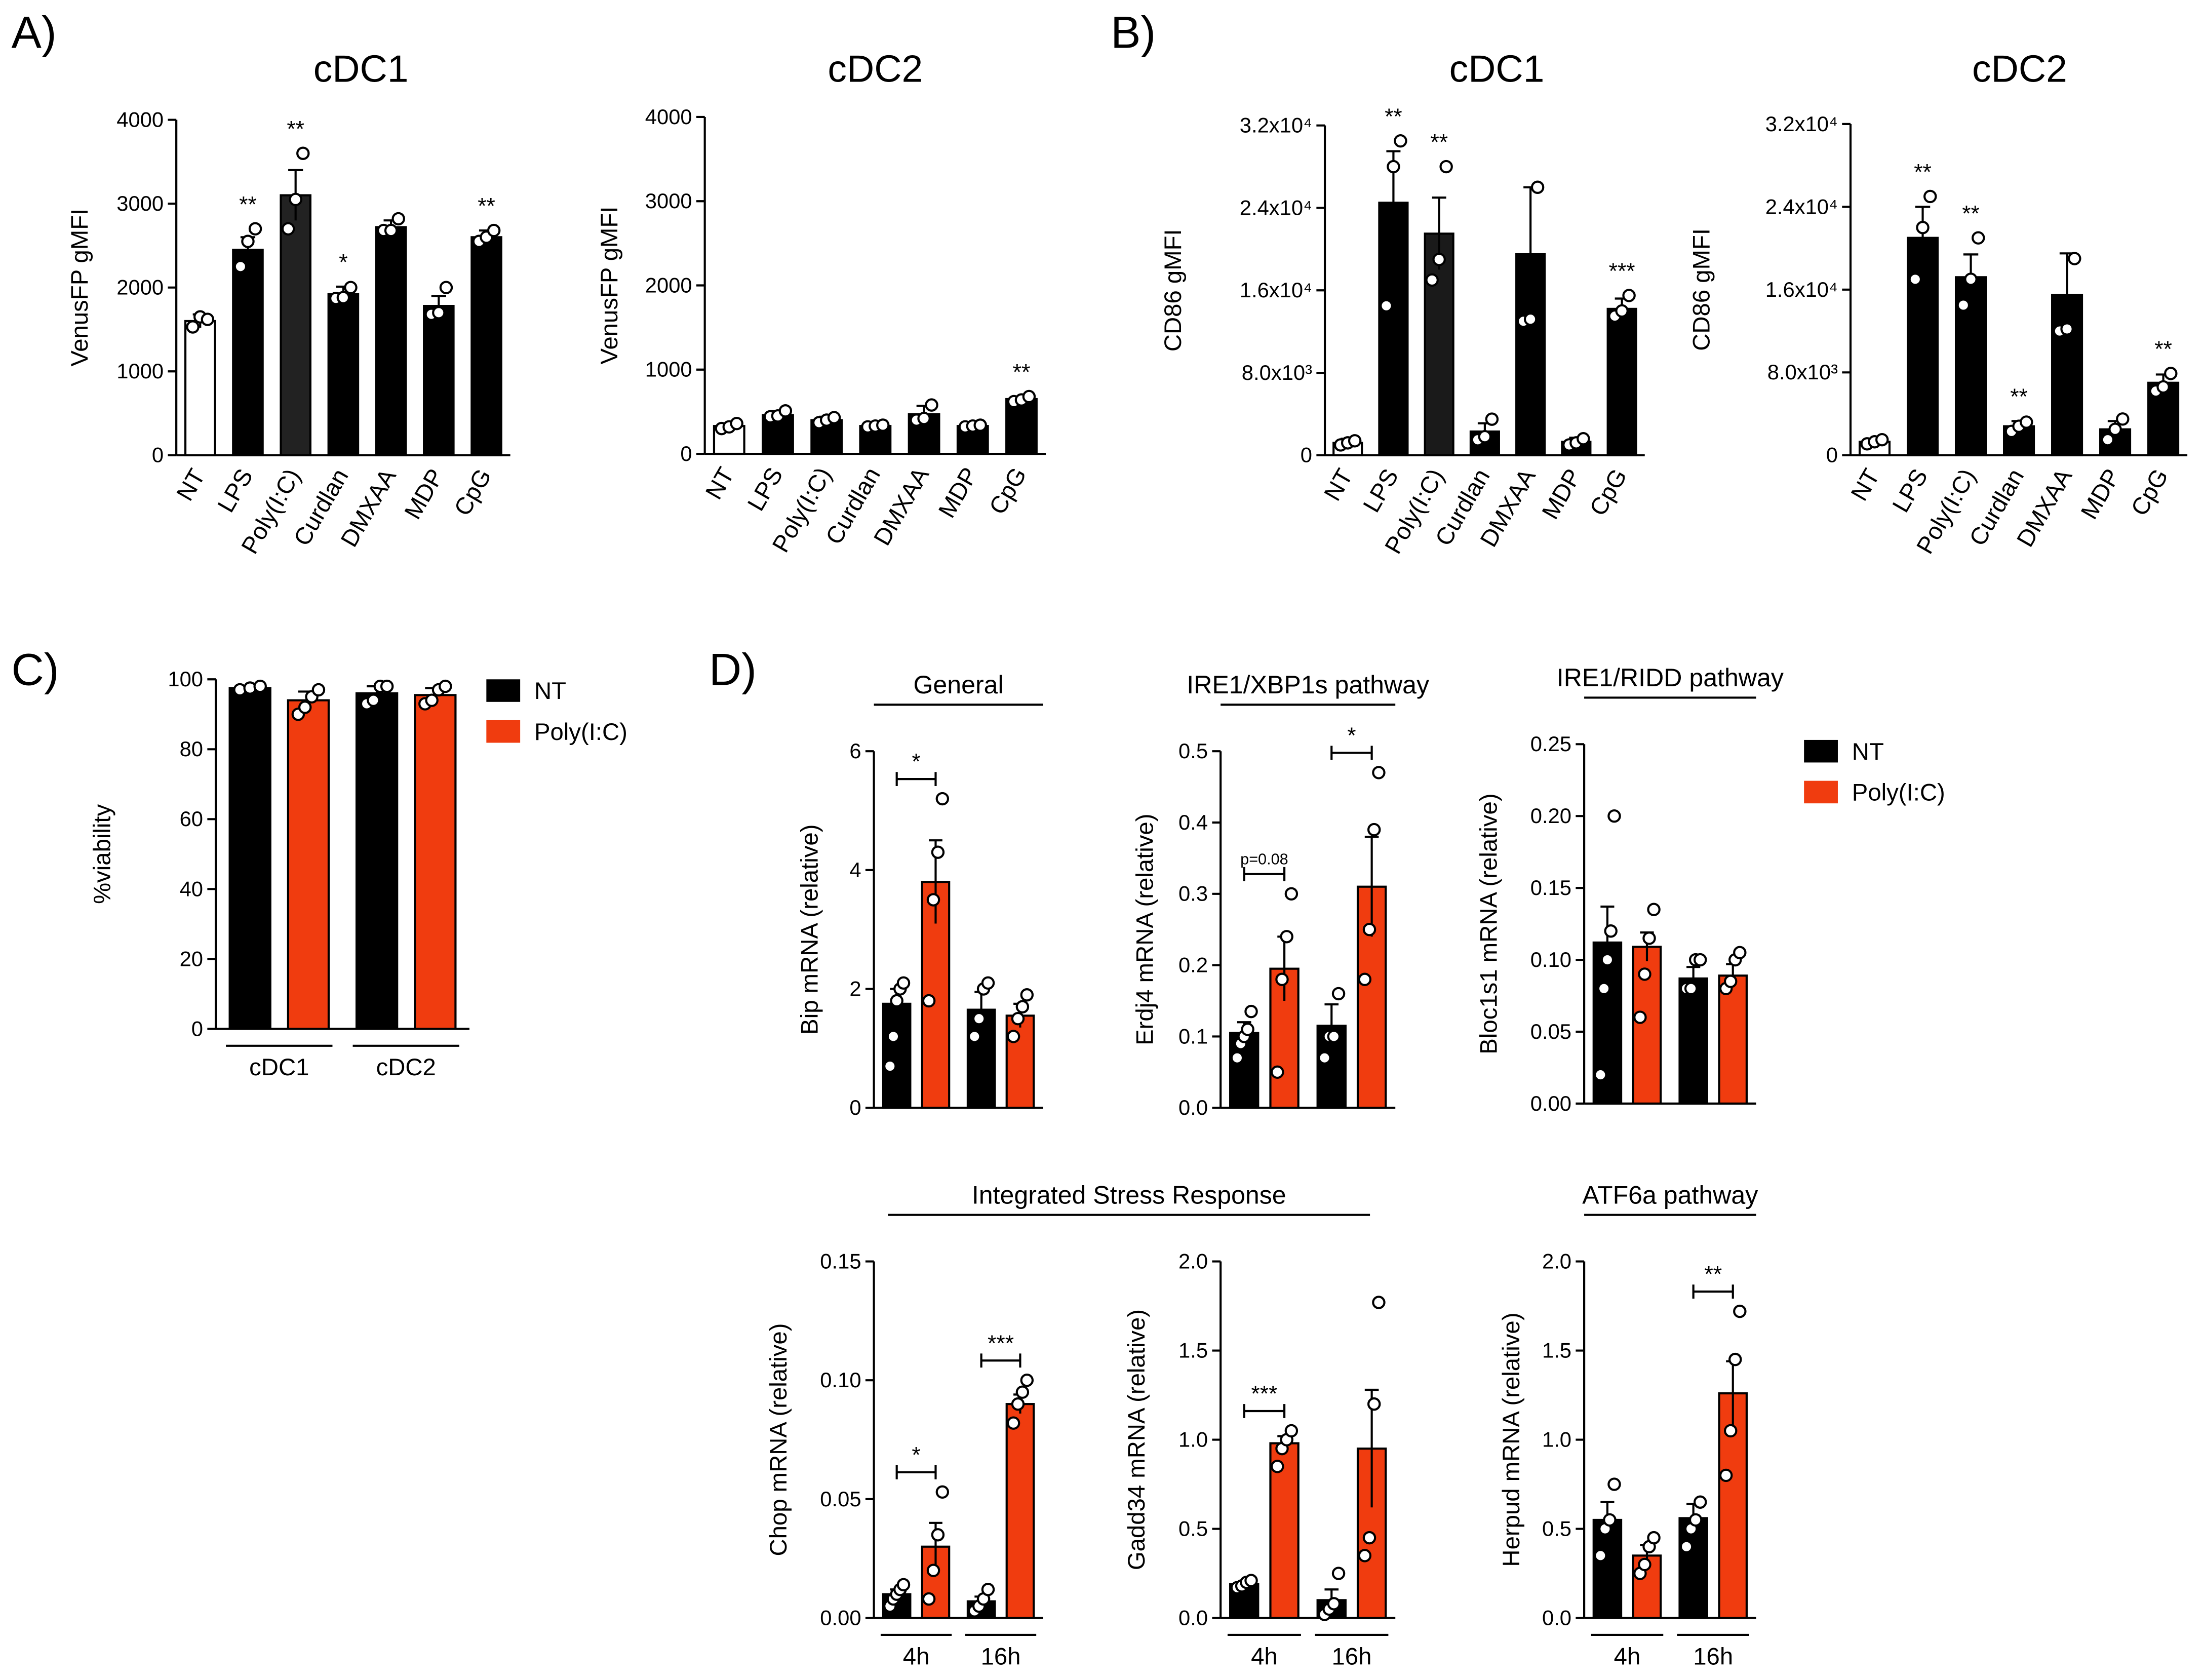 This screenshot has width=2203, height=1680. Describe the element at coordinates (855, 751) in the screenshot. I see `y-tick-label: 6` at that location.